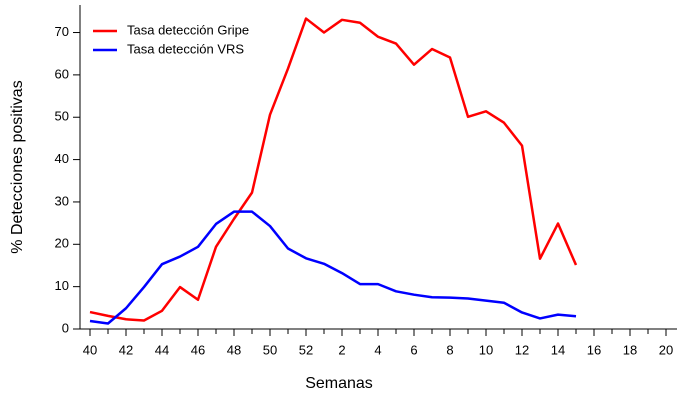  Describe the element at coordinates (594, 349) in the screenshot. I see `x-tick-label: 16` at that location.